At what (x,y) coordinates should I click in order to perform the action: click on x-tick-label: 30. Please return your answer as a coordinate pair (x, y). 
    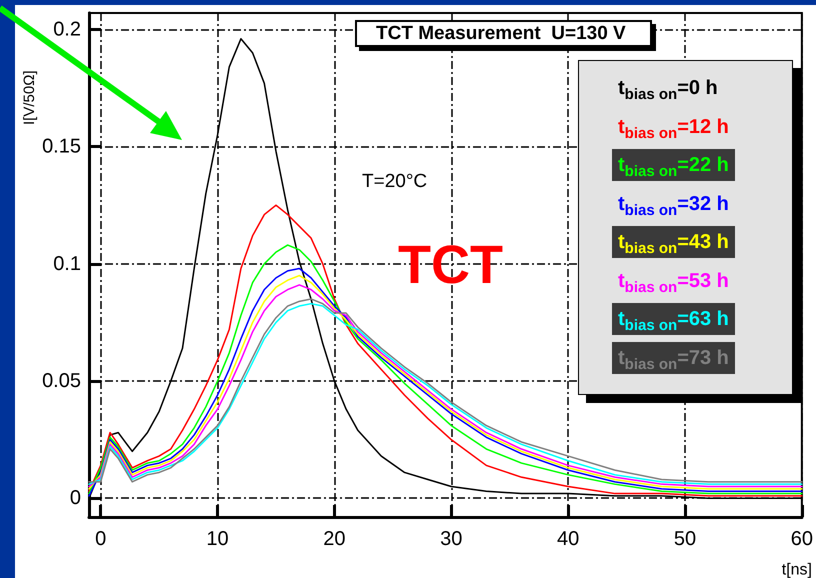
    Looking at the image, I should click on (451, 539).